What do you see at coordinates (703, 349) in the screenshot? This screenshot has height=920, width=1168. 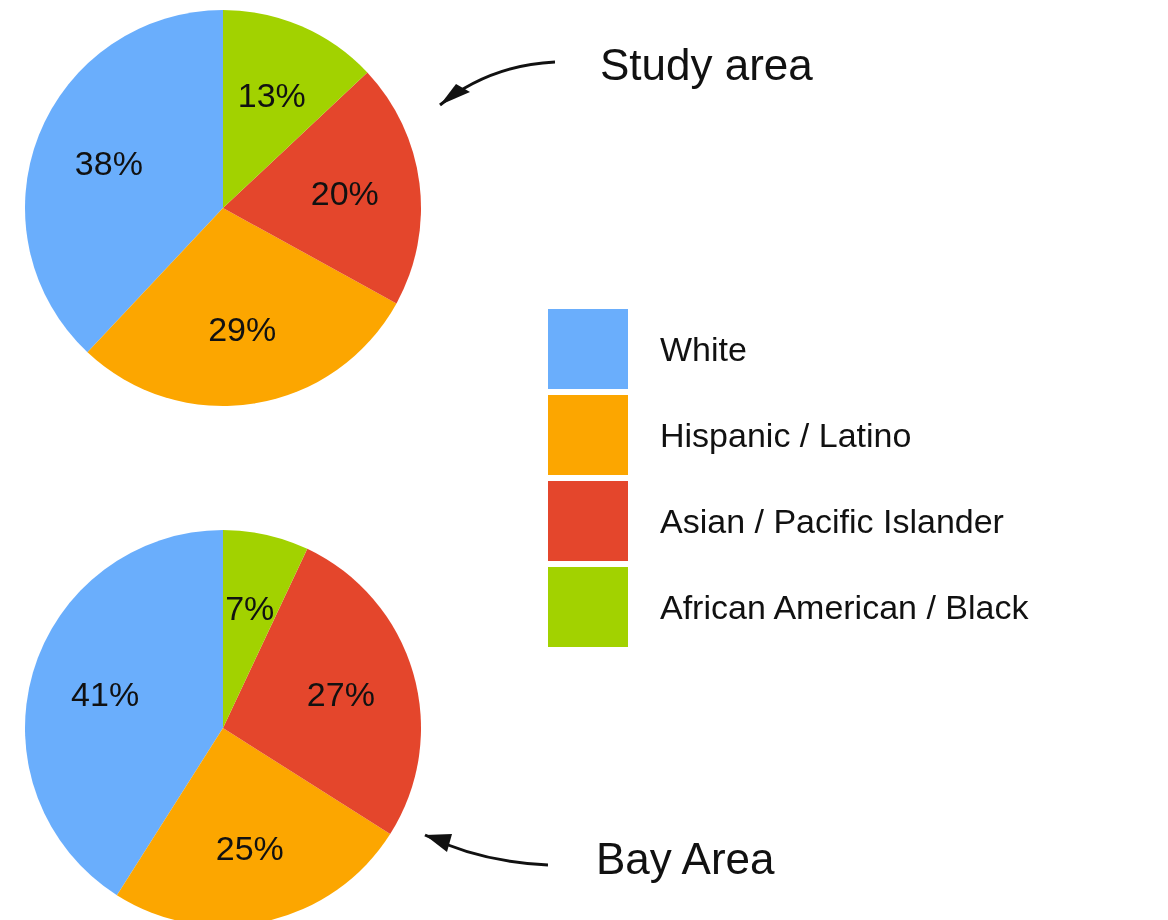 I see `legend-label: White` at bounding box center [703, 349].